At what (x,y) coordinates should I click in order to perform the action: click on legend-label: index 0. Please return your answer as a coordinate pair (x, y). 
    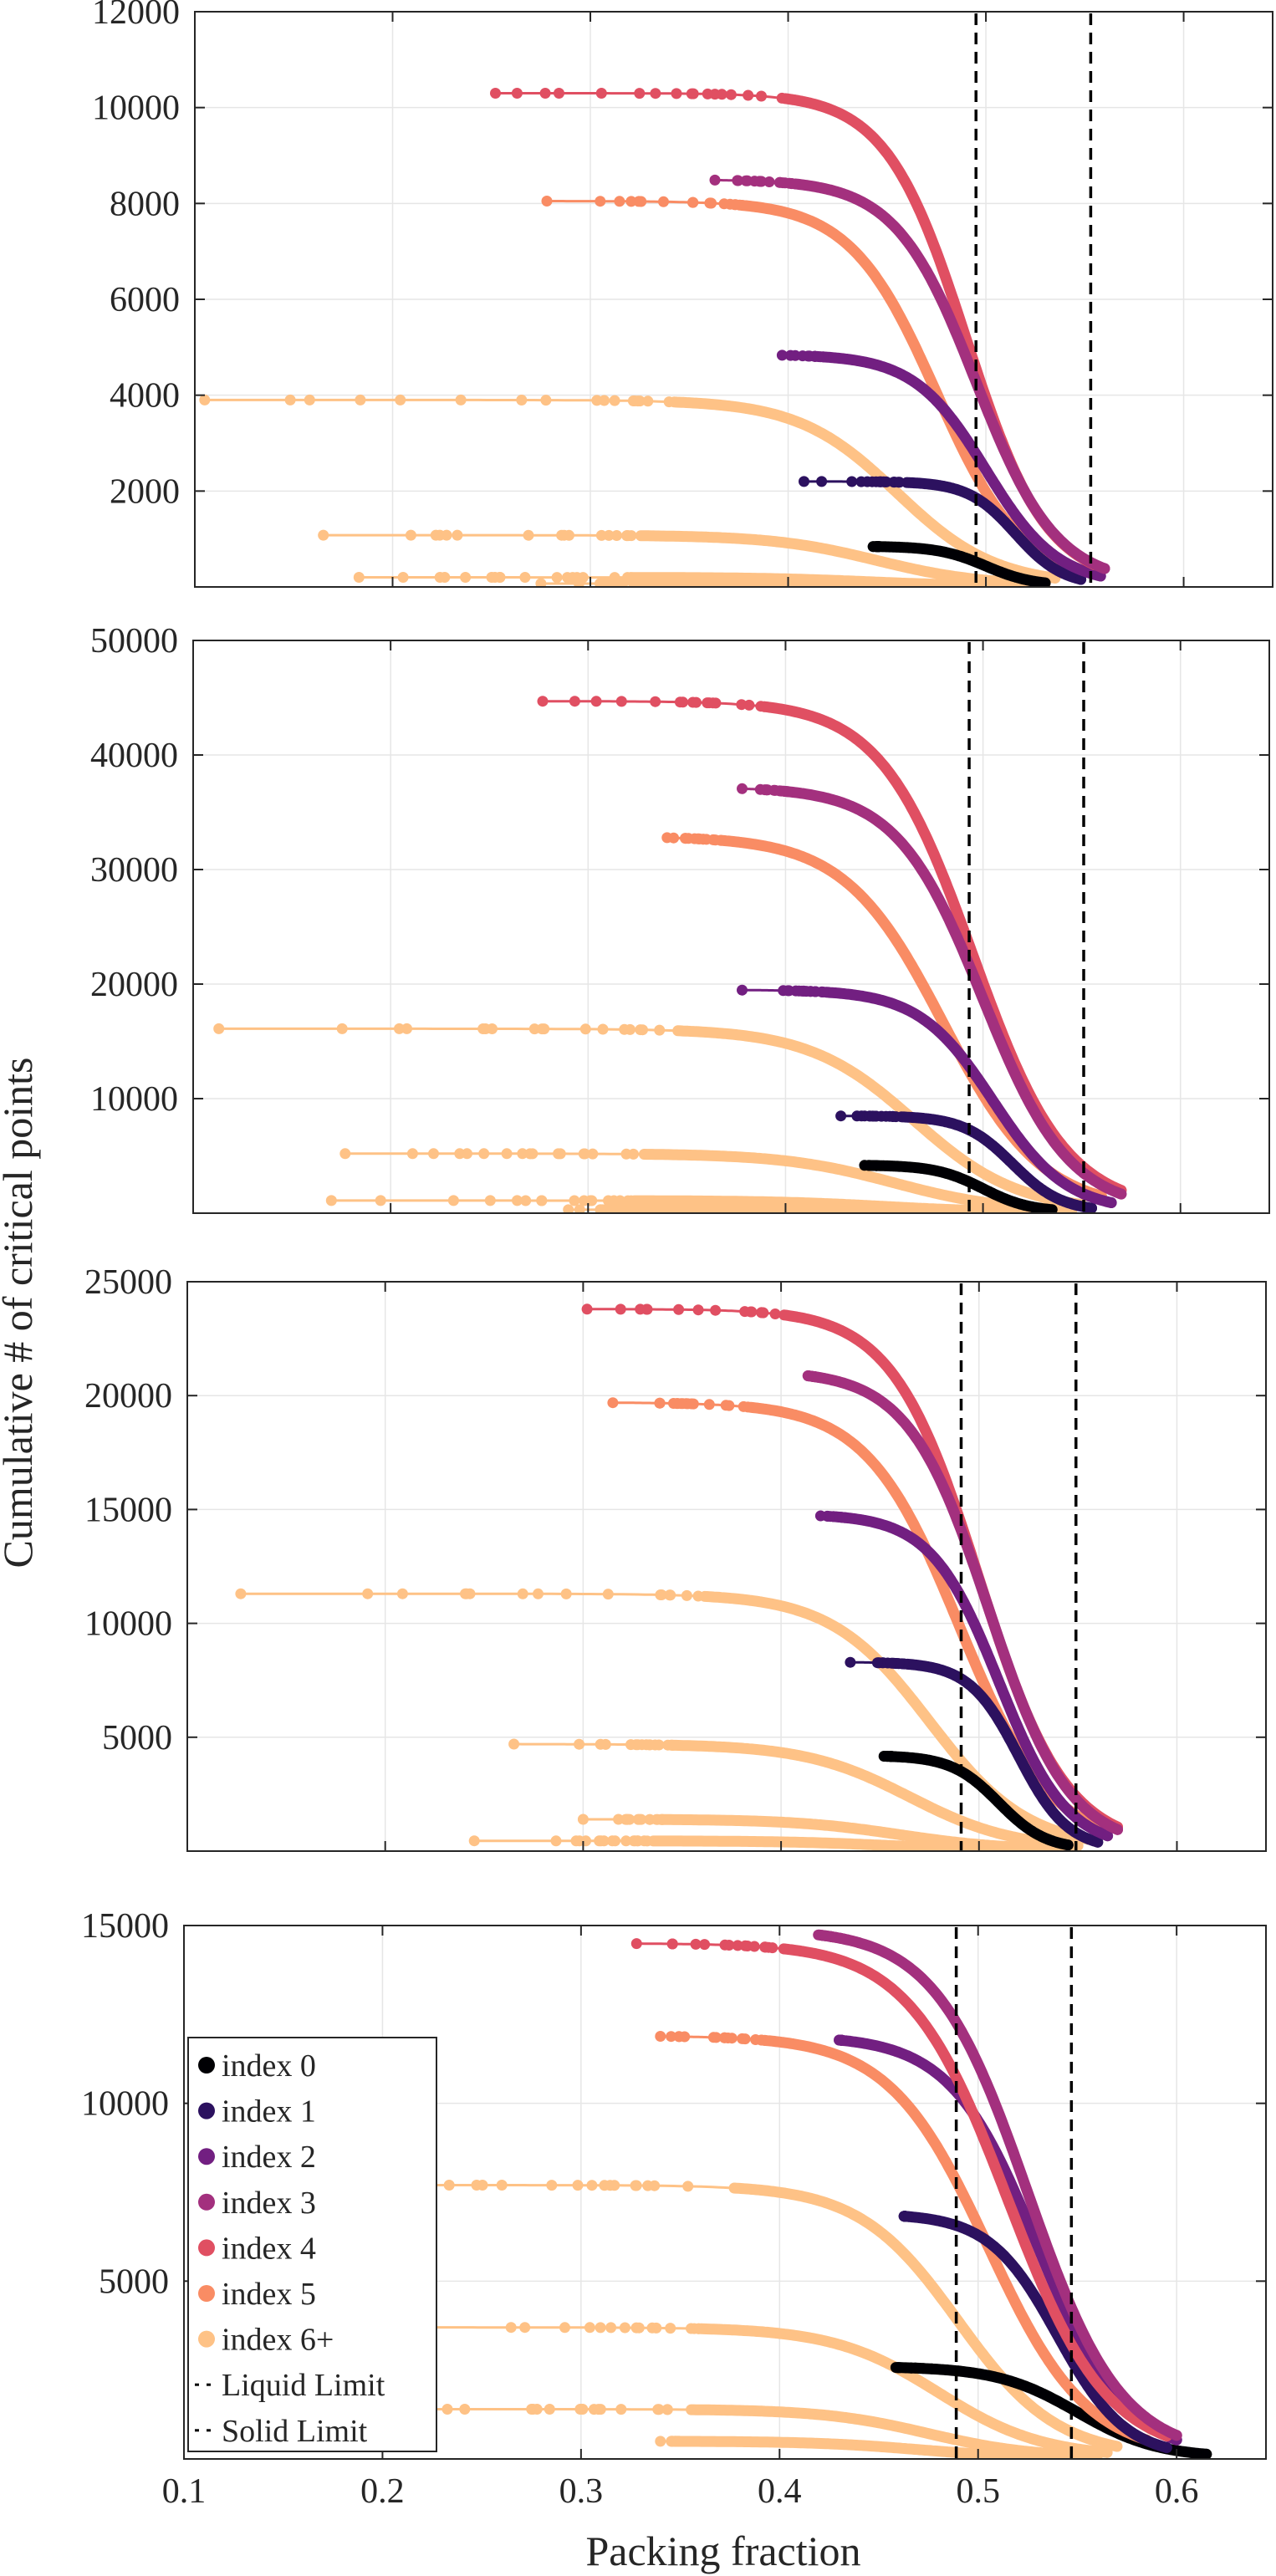
    Looking at the image, I should click on (269, 2066).